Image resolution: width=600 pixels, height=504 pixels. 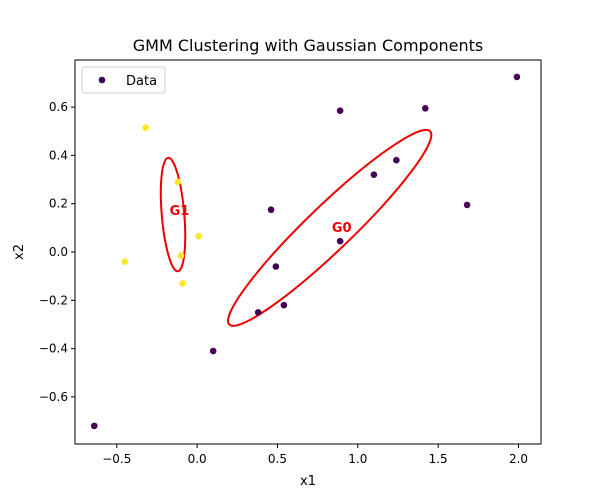 I want to click on legend-marker, so click(x=102, y=80).